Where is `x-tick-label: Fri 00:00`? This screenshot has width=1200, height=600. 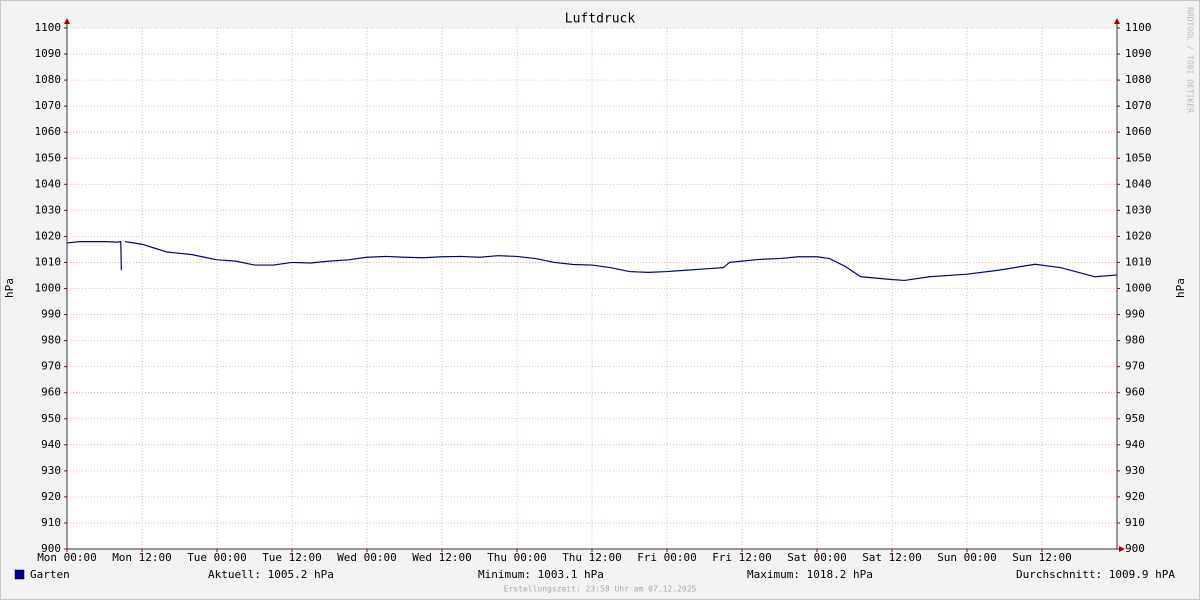
x-tick-label: Fri 00:00 is located at coordinates (667, 557).